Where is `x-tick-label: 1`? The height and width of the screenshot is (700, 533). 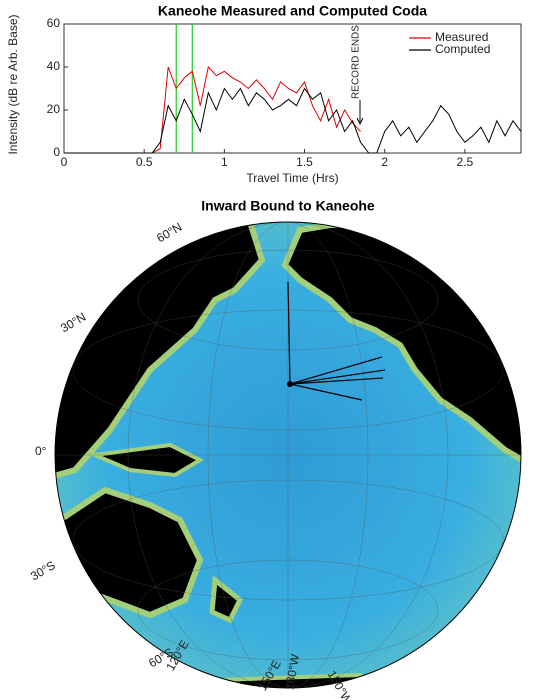
x-tick-label: 1 is located at coordinates (224, 162).